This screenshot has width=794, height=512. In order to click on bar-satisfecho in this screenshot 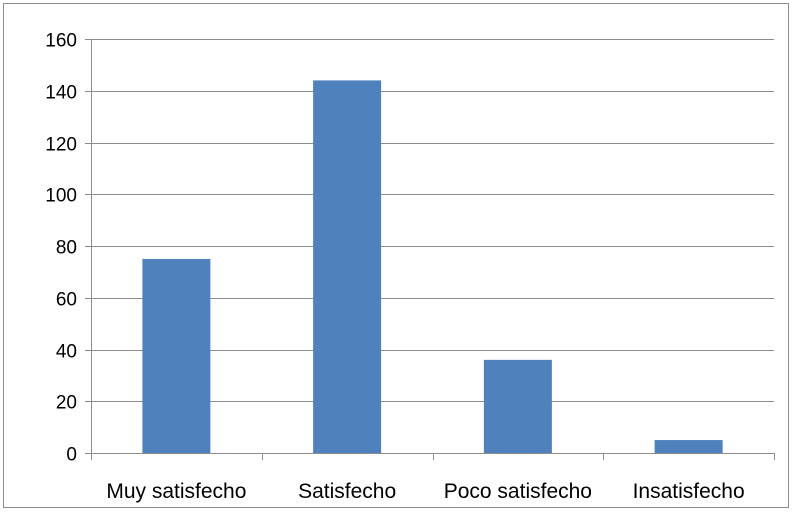, I will do `click(347, 267)`.